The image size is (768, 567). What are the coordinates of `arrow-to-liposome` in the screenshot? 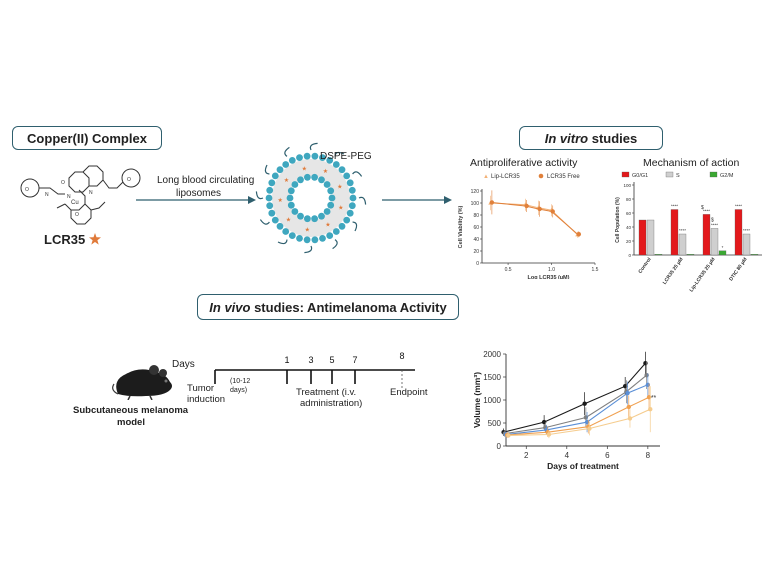 It's located at (196, 200).